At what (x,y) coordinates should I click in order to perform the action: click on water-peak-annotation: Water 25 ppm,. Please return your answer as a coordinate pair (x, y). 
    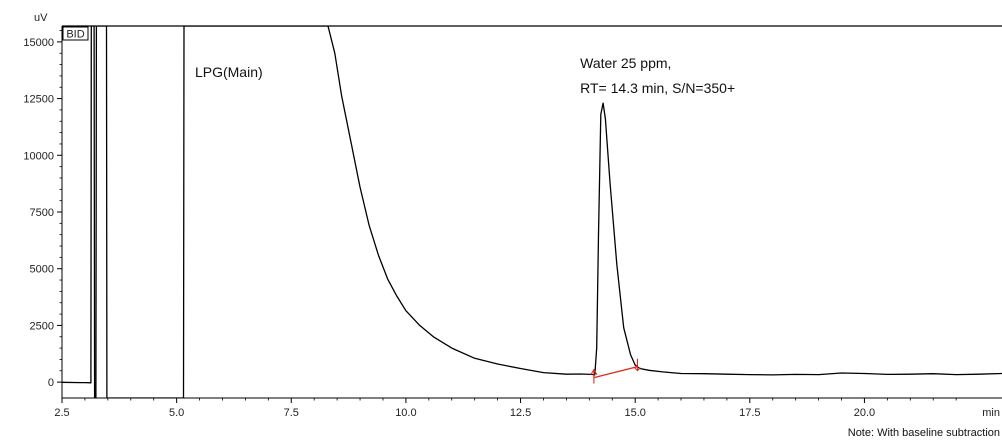
    Looking at the image, I should click on (625, 63).